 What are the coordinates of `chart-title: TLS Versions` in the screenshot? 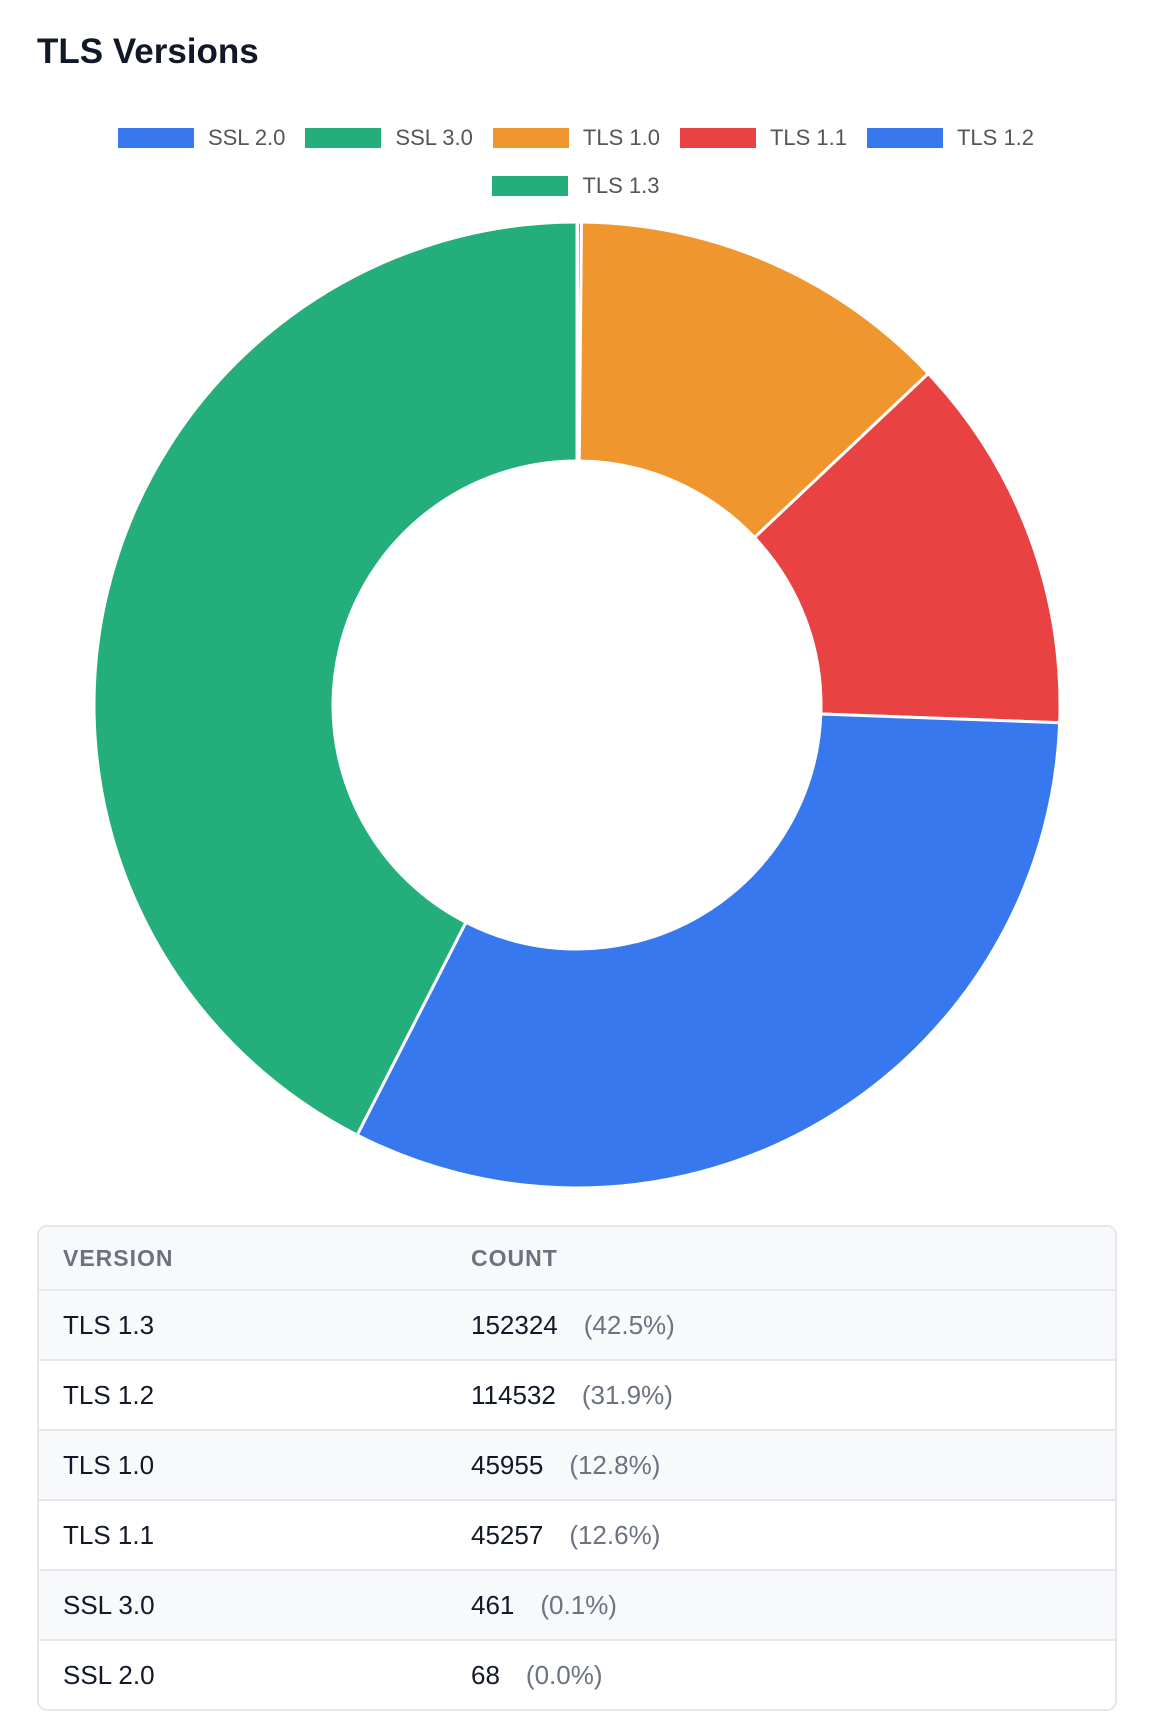 It's located at (148, 51).